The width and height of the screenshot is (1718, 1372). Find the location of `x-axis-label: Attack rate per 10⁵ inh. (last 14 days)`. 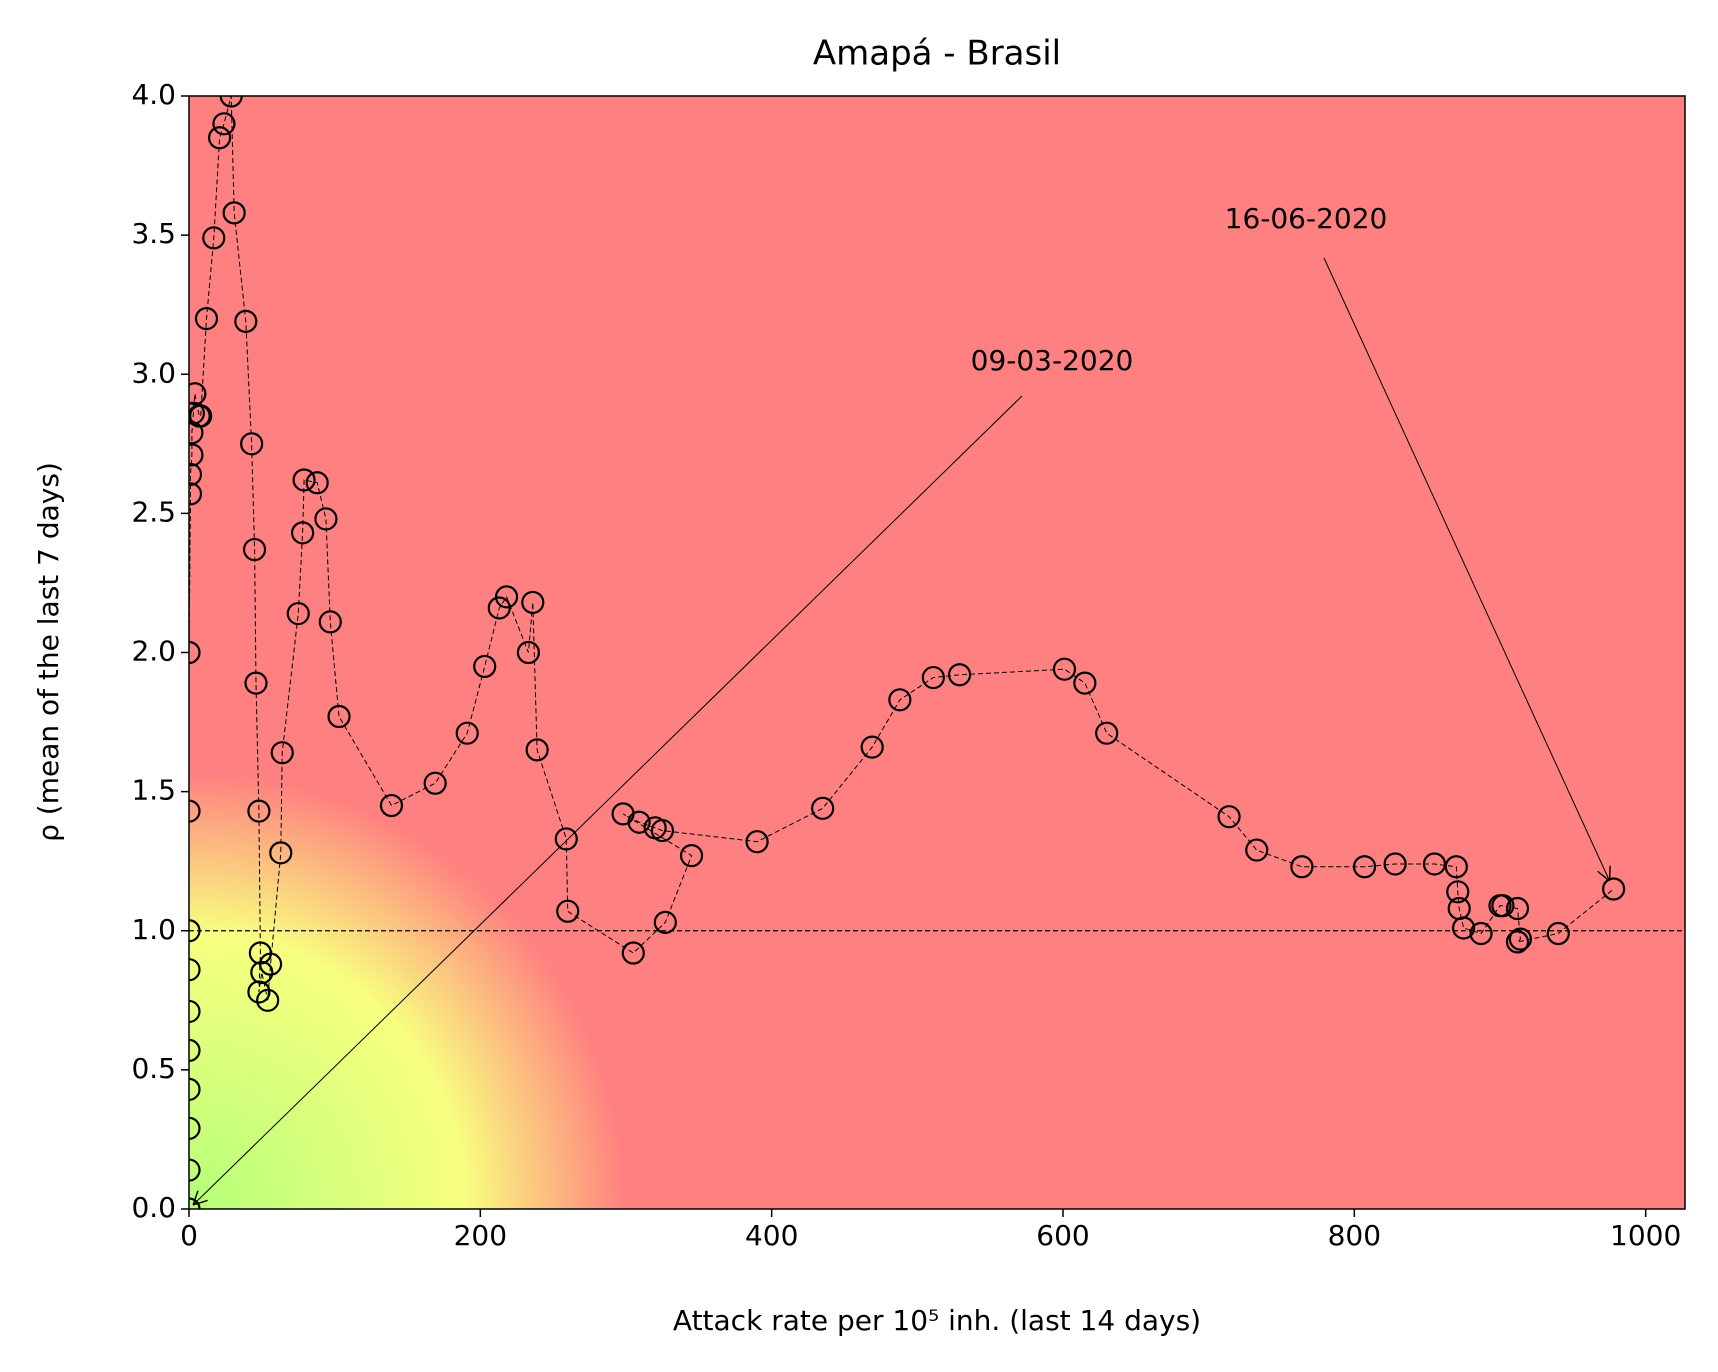

x-axis-label: Attack rate per 10⁵ inh. (last 14 days) is located at coordinates (937, 1320).